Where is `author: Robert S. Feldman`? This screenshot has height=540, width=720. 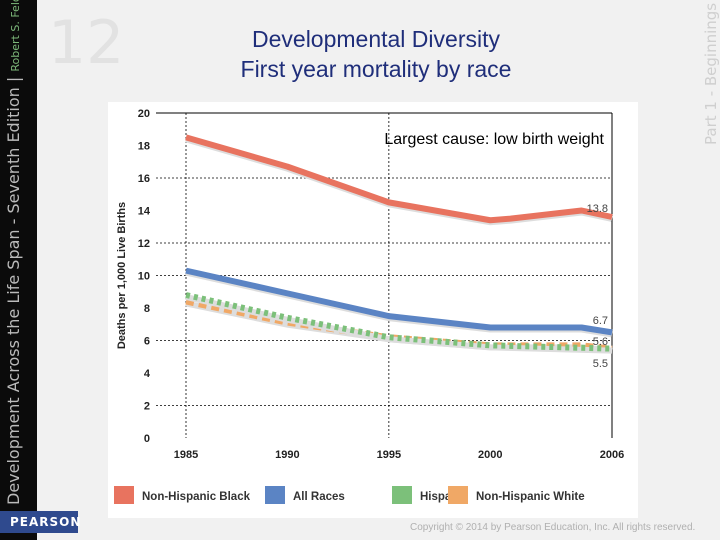
author: Robert S. Feldman is located at coordinates (15, 36).